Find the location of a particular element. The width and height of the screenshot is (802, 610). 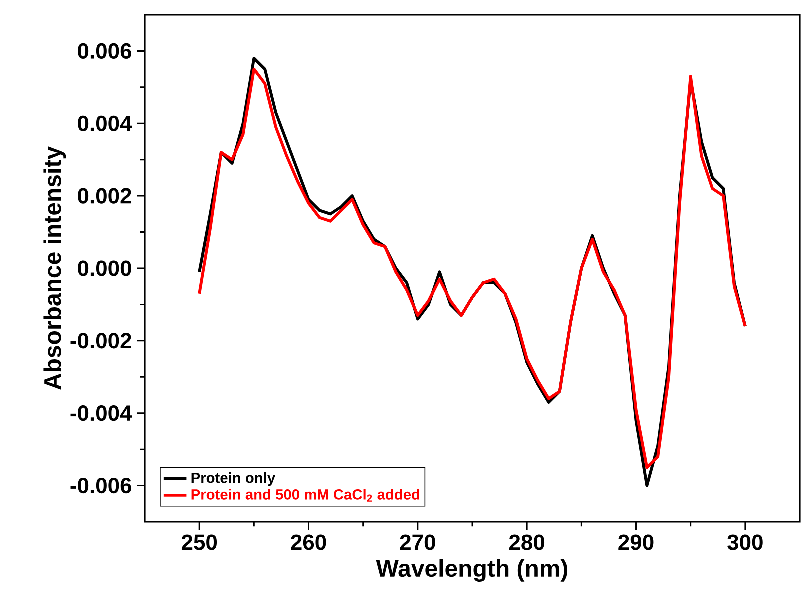

x-tick-label: 290 is located at coordinates (636, 542).